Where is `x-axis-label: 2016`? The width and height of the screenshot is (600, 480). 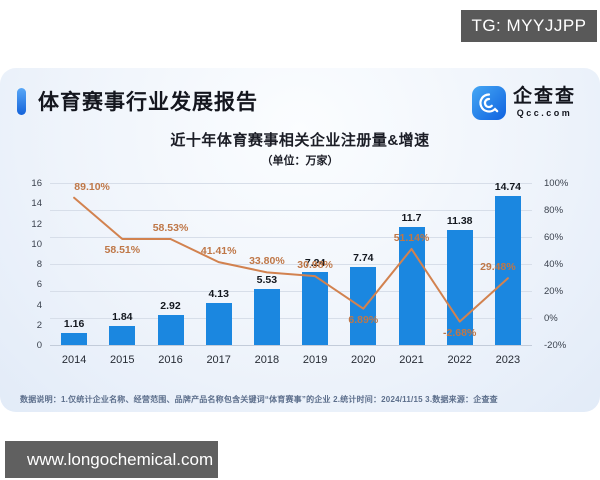
x-axis-label: 2016 is located at coordinates (170, 360).